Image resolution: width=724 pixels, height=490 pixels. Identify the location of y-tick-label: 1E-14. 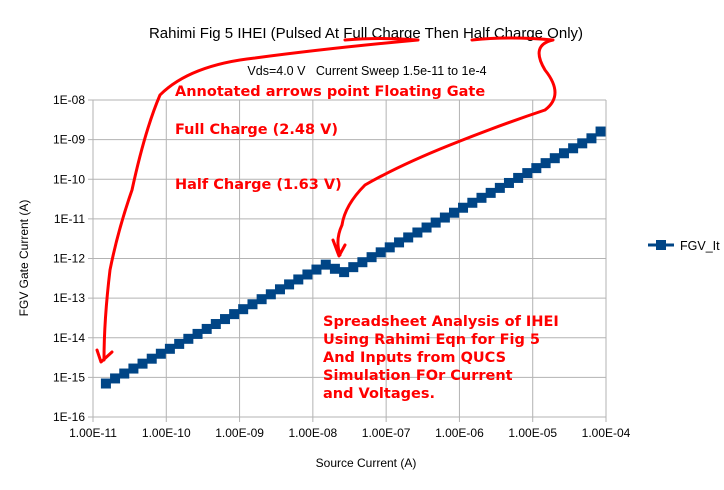
(69, 338).